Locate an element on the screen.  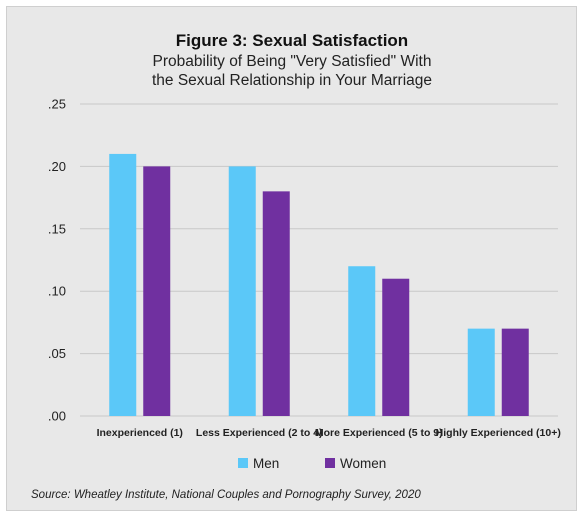
x-tick-label: Inexperienced (1) is located at coordinates (140, 433).